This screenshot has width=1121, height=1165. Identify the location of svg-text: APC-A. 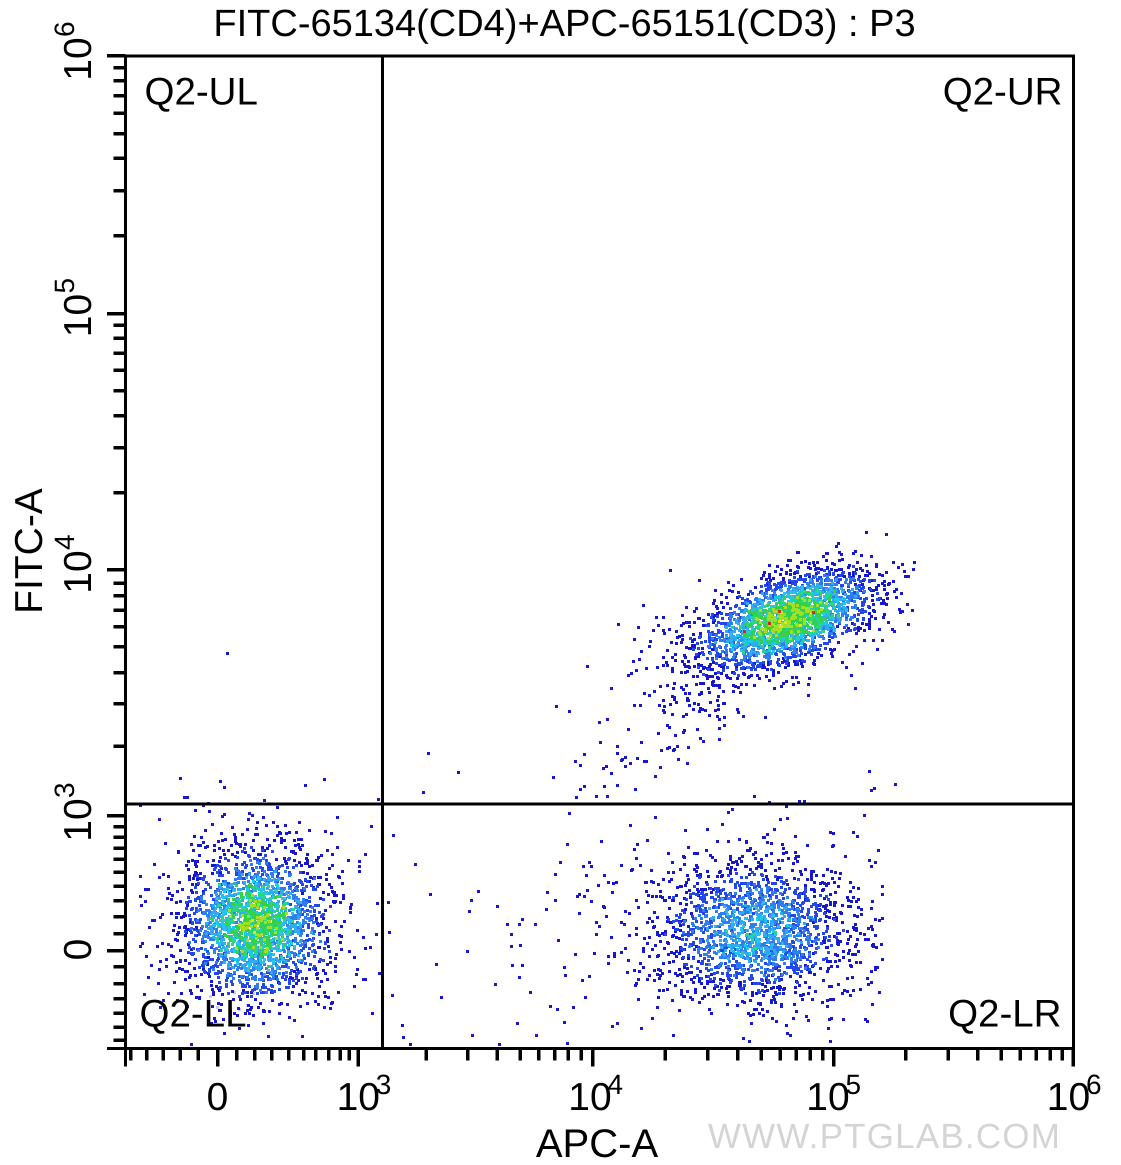
(597, 1143).